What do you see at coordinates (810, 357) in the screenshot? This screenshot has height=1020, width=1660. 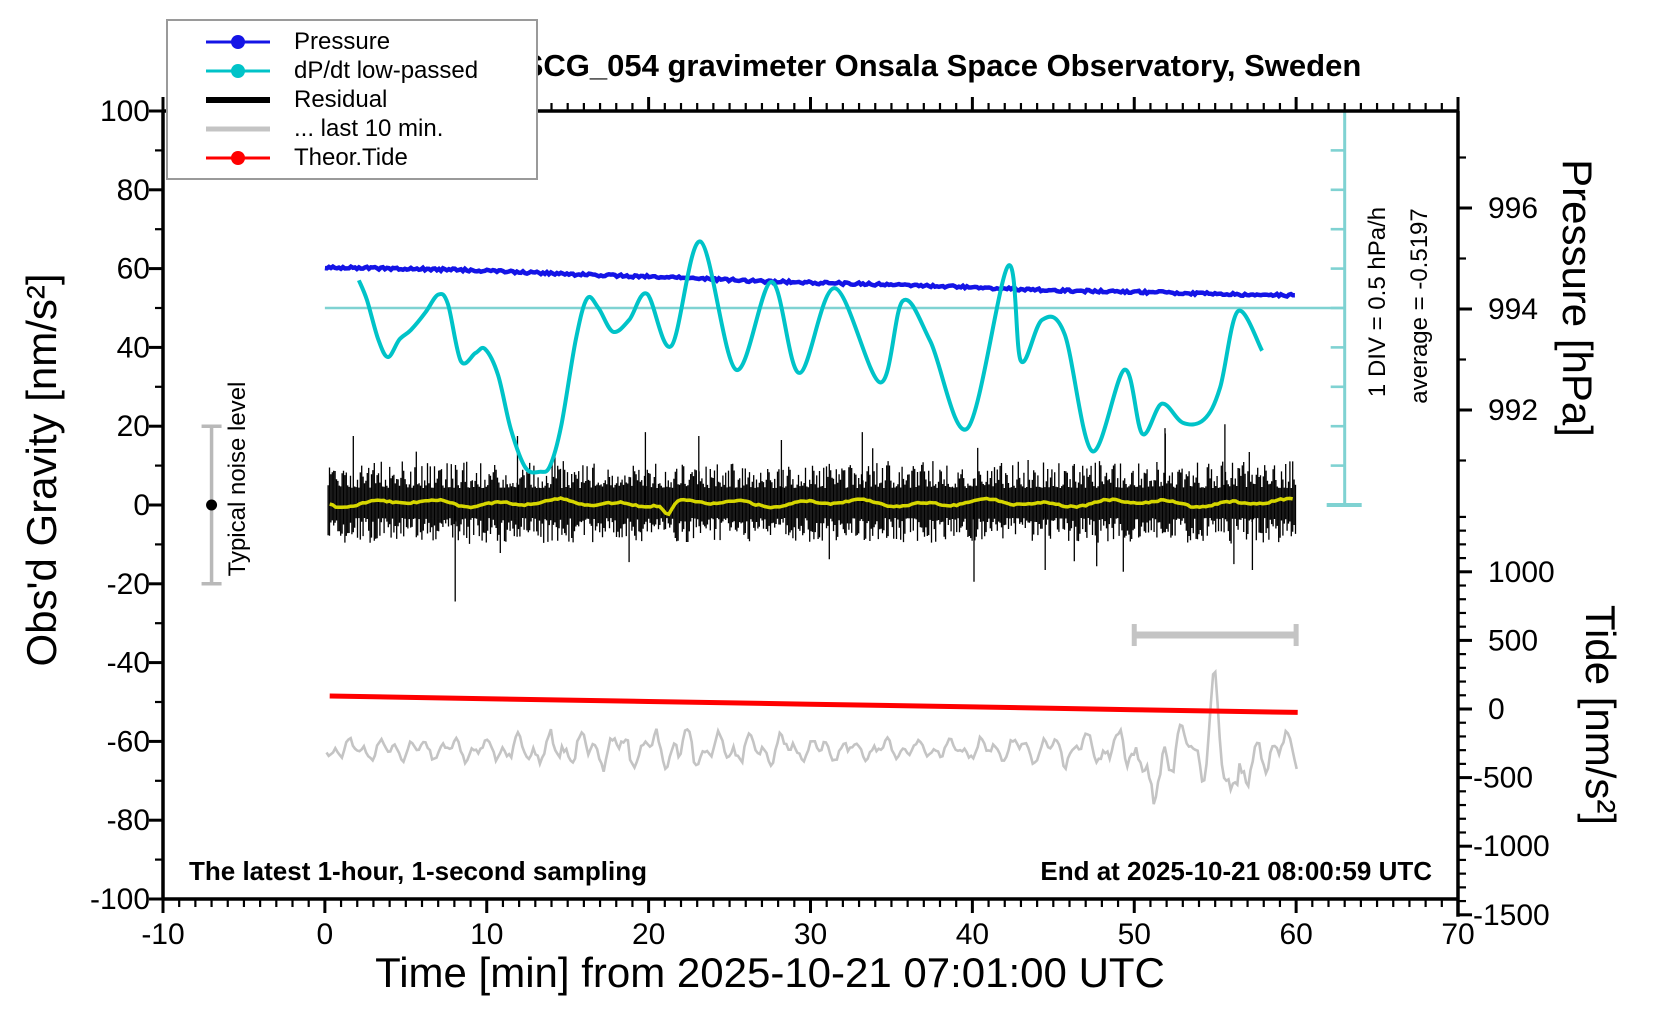 I see `dpdt-line` at bounding box center [810, 357].